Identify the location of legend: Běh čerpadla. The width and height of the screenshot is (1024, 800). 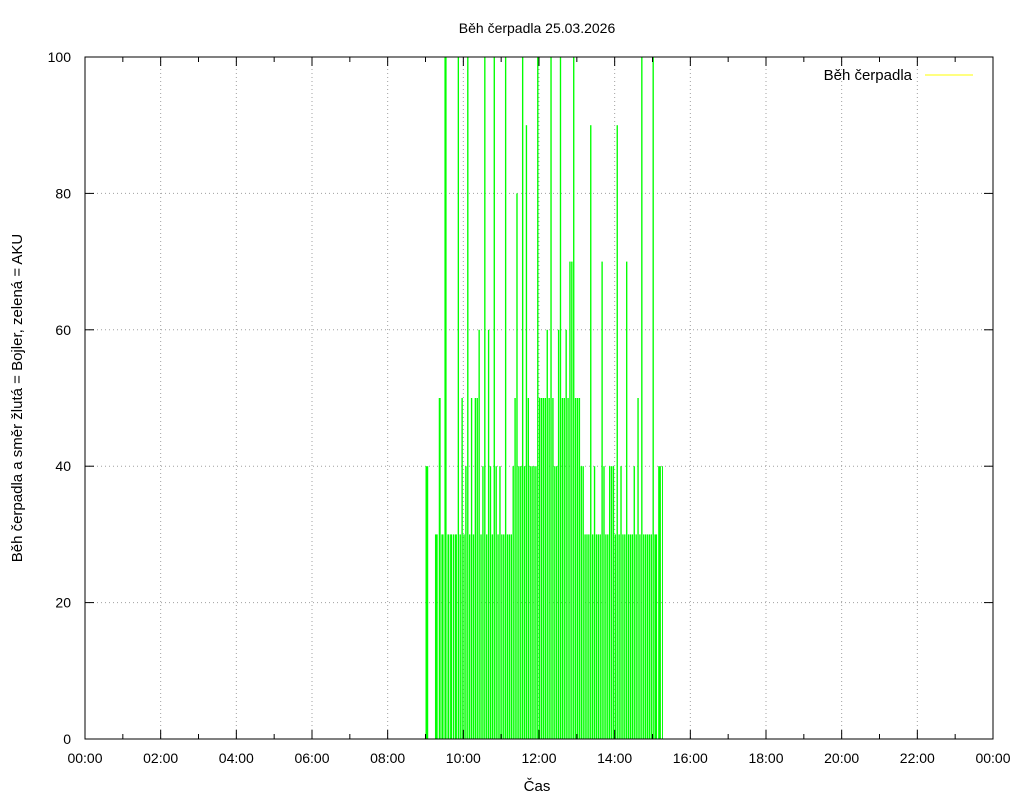
(898, 75).